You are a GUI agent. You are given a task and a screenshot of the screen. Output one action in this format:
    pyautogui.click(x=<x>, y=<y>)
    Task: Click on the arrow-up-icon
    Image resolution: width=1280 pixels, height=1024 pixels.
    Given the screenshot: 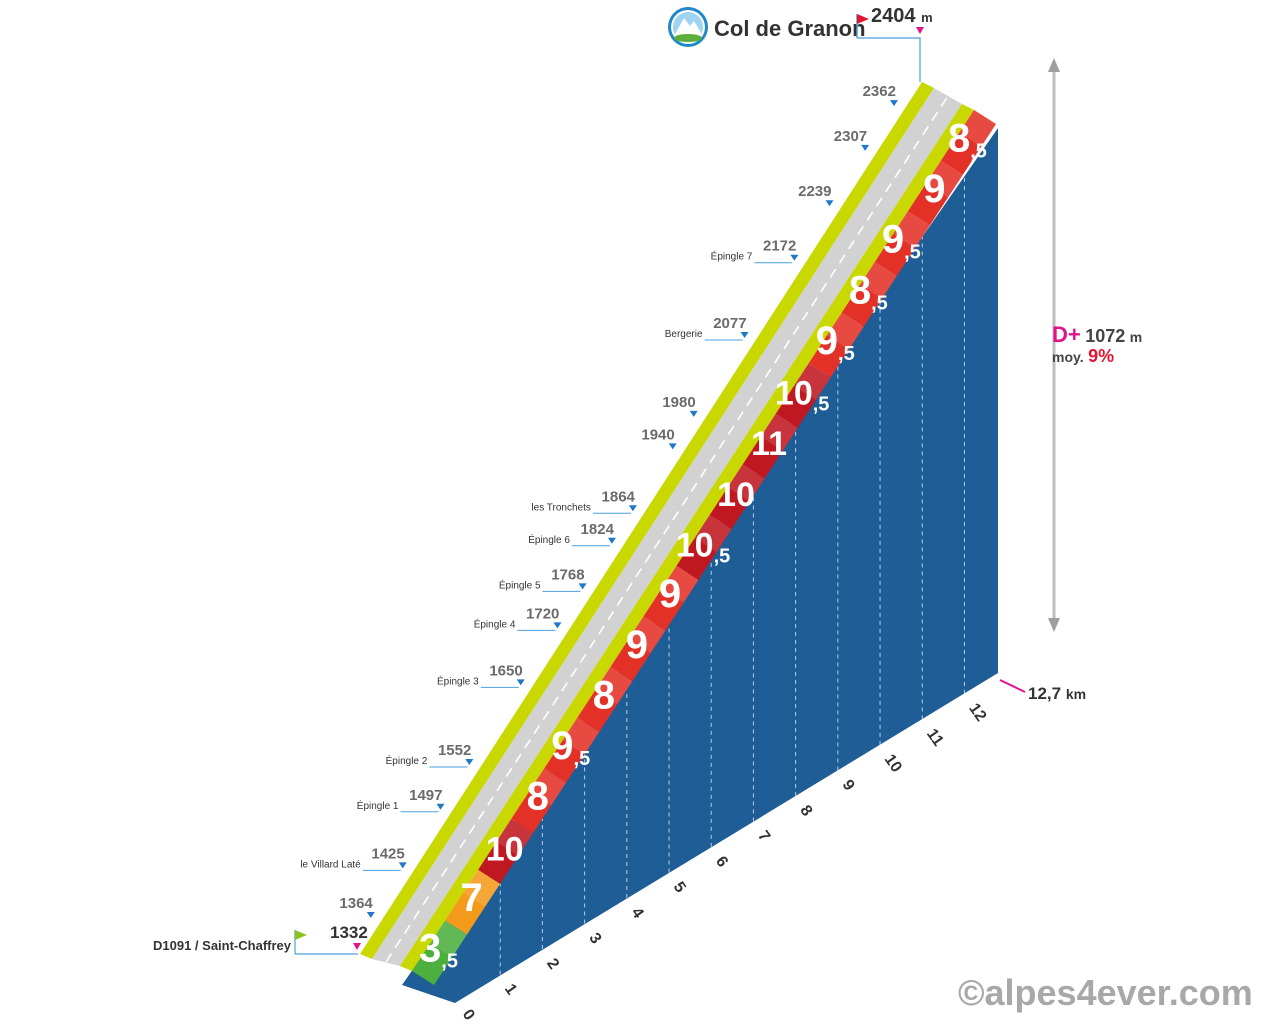 What is the action you would take?
    pyautogui.click(x=1054, y=65)
    